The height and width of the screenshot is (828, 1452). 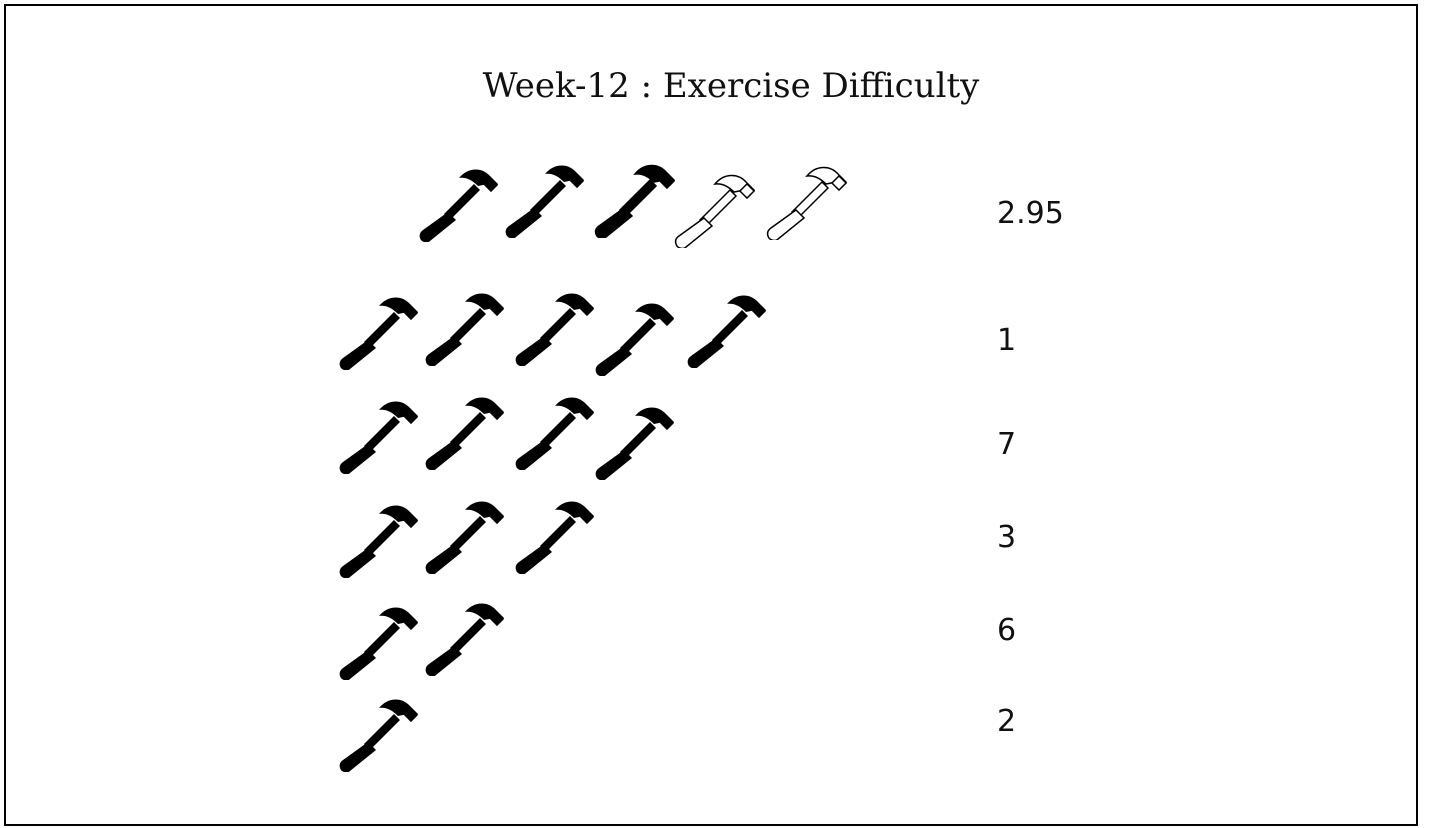 I want to click on row-value-label: 2.95, so click(x=1030, y=213).